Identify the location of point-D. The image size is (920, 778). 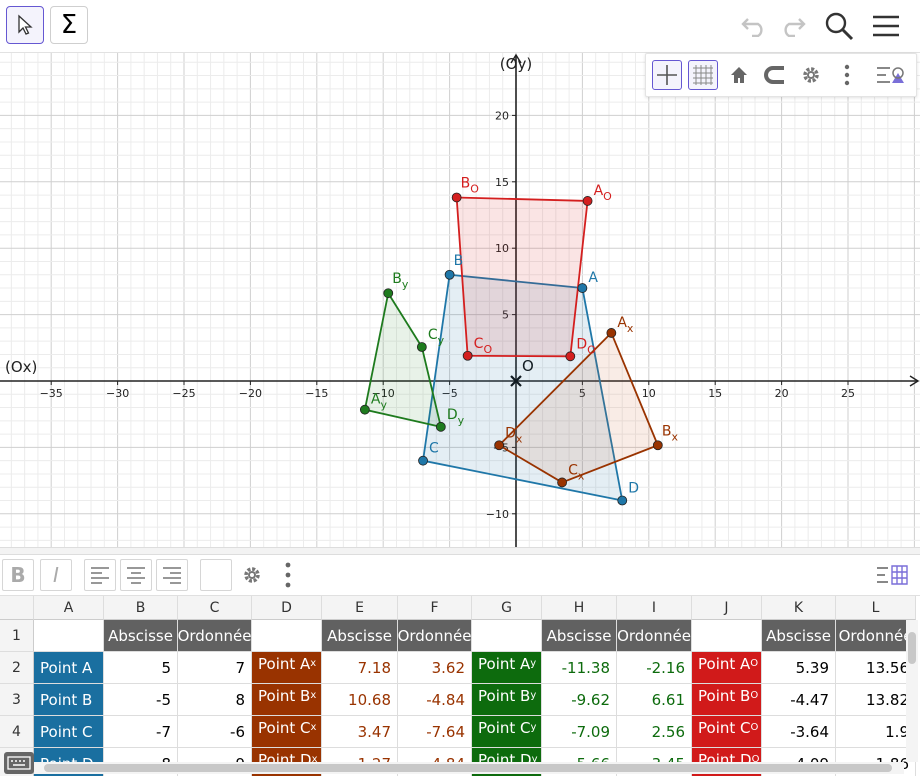
(622, 500).